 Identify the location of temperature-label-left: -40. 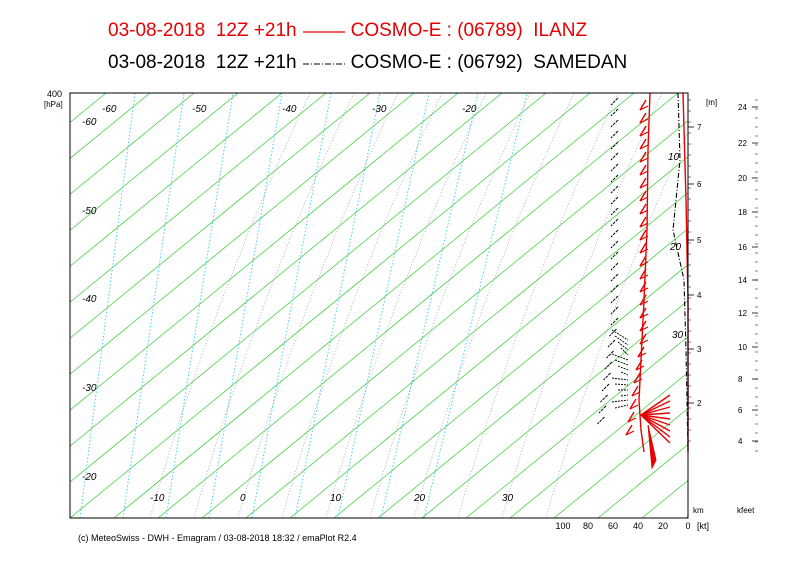
(89, 299).